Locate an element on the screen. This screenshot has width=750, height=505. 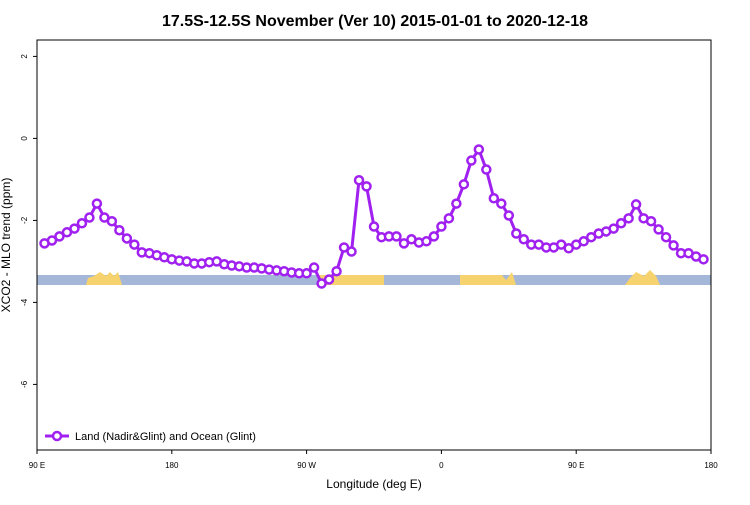
x-axis-label: Longitude (deg E) is located at coordinates (373, 484).